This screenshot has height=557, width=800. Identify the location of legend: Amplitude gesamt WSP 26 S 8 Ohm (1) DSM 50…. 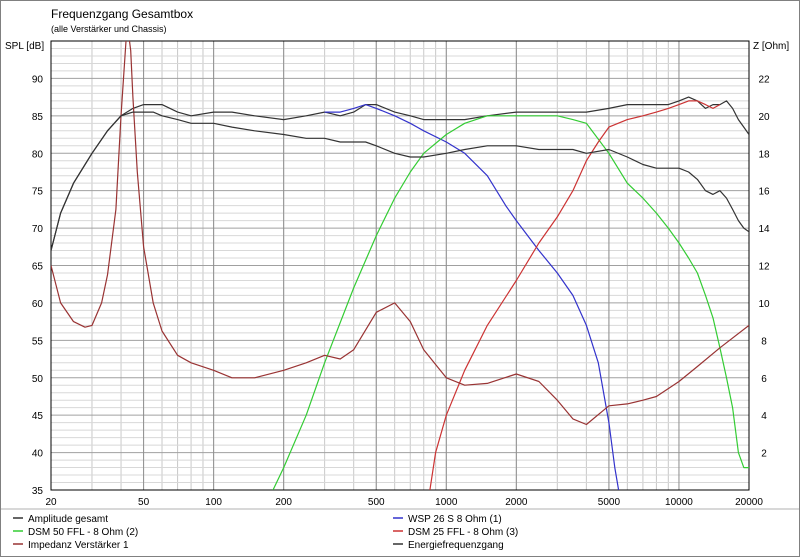
(265, 532).